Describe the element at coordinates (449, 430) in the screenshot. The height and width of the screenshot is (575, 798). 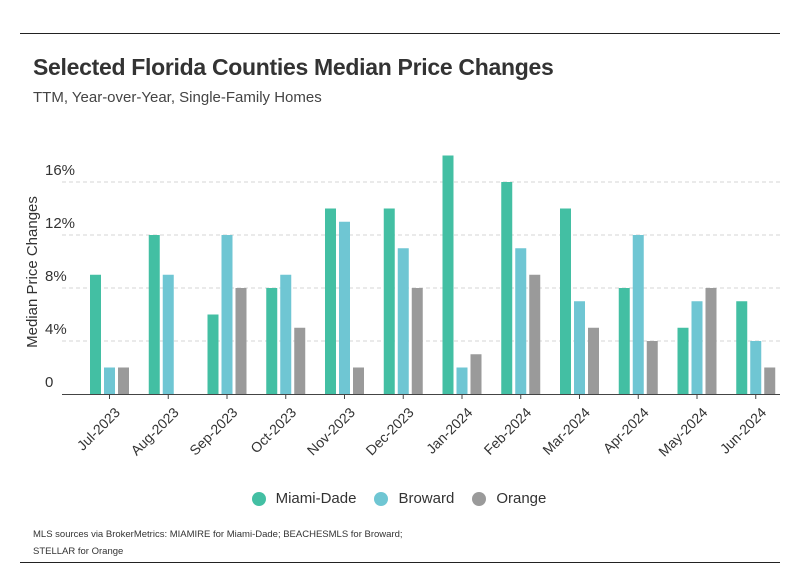
I see `x-tick-label: Jan-2024` at that location.